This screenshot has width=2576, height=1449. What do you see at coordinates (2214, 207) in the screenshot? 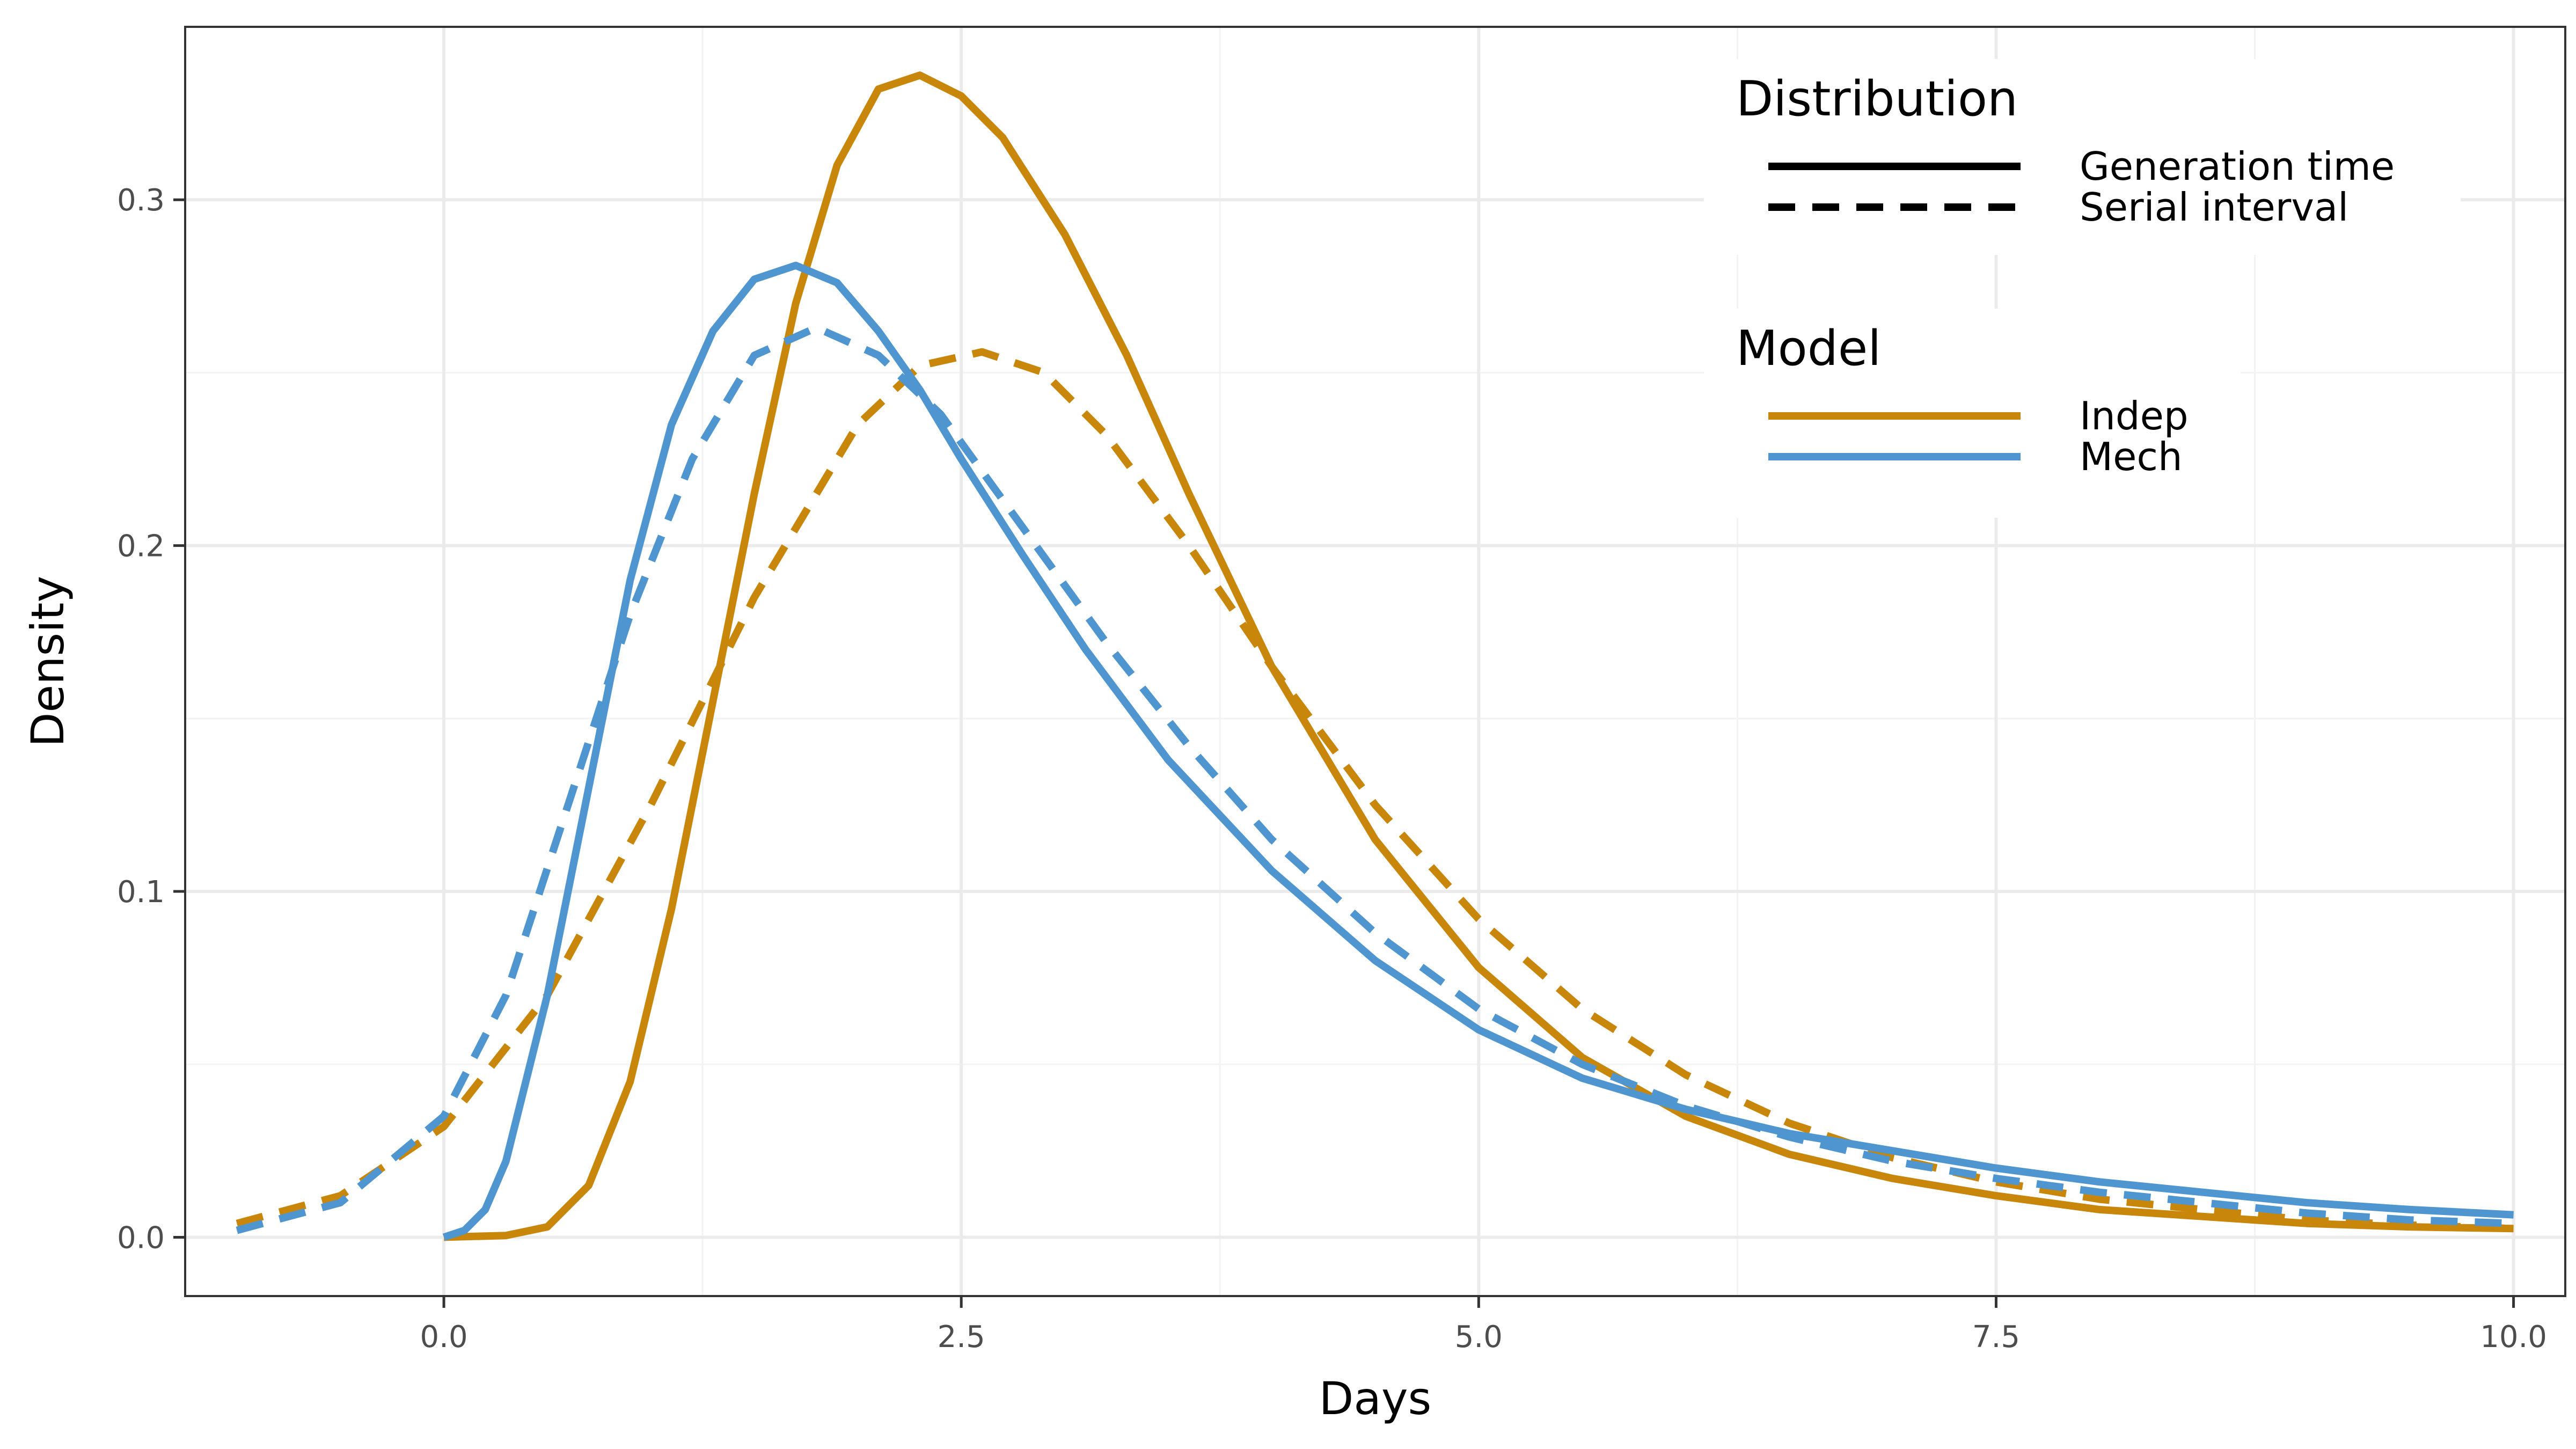
I see `legend-label: Serial interval` at bounding box center [2214, 207].